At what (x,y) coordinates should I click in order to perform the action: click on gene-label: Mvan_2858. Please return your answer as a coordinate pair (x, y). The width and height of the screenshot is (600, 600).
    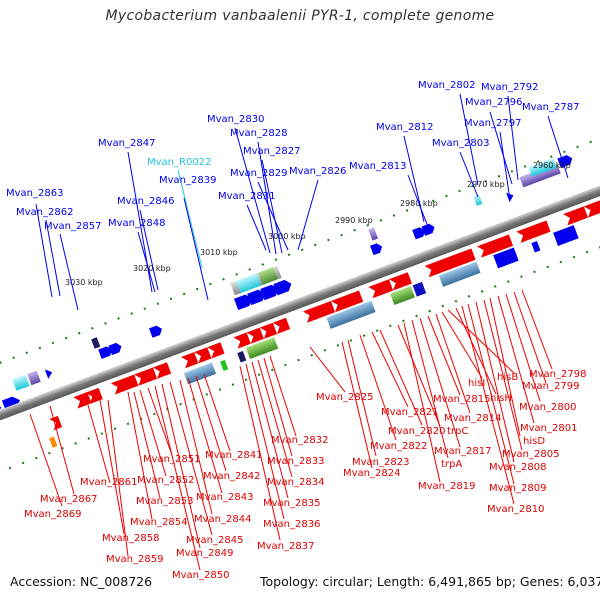
    Looking at the image, I should click on (131, 538).